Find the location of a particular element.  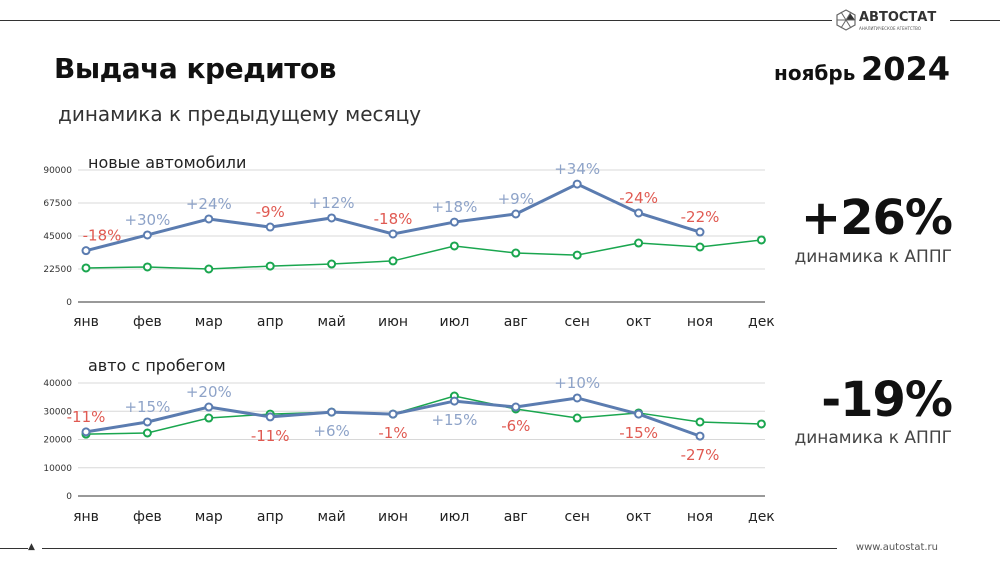

data-label: +18% is located at coordinates (454, 207).